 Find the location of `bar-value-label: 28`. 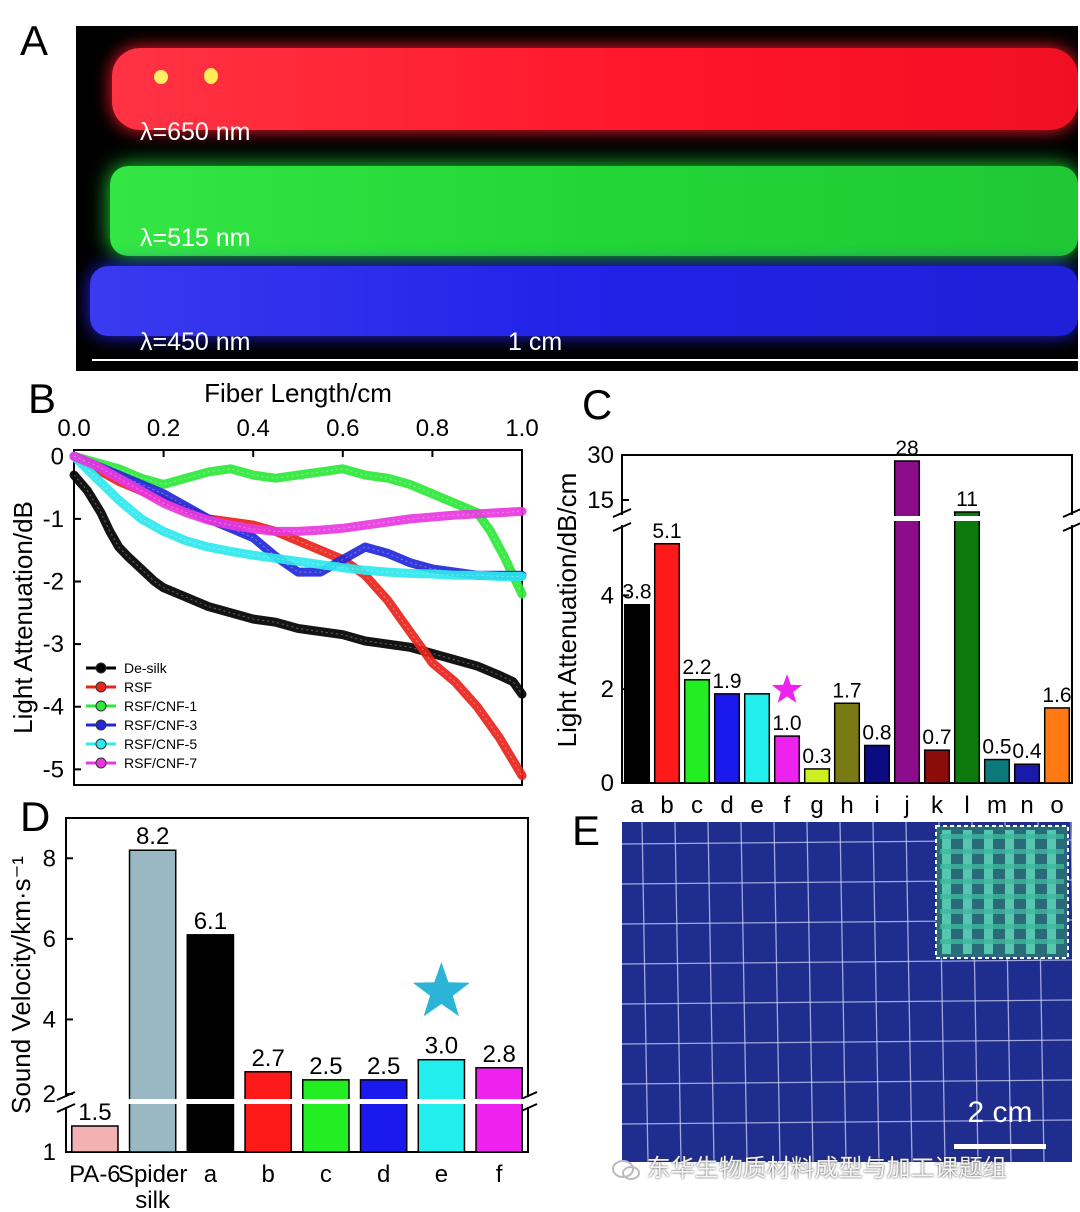

bar-value-label: 28 is located at coordinates (906, 448).